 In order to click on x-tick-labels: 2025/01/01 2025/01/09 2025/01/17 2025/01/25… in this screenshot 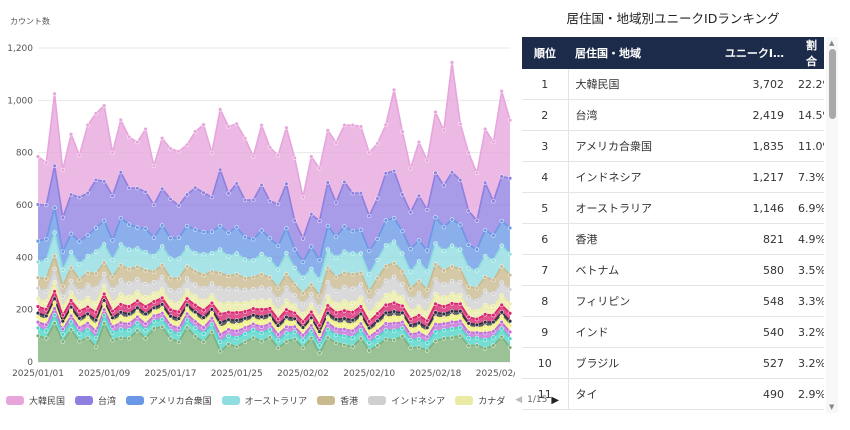, I will do `click(263, 374)`.